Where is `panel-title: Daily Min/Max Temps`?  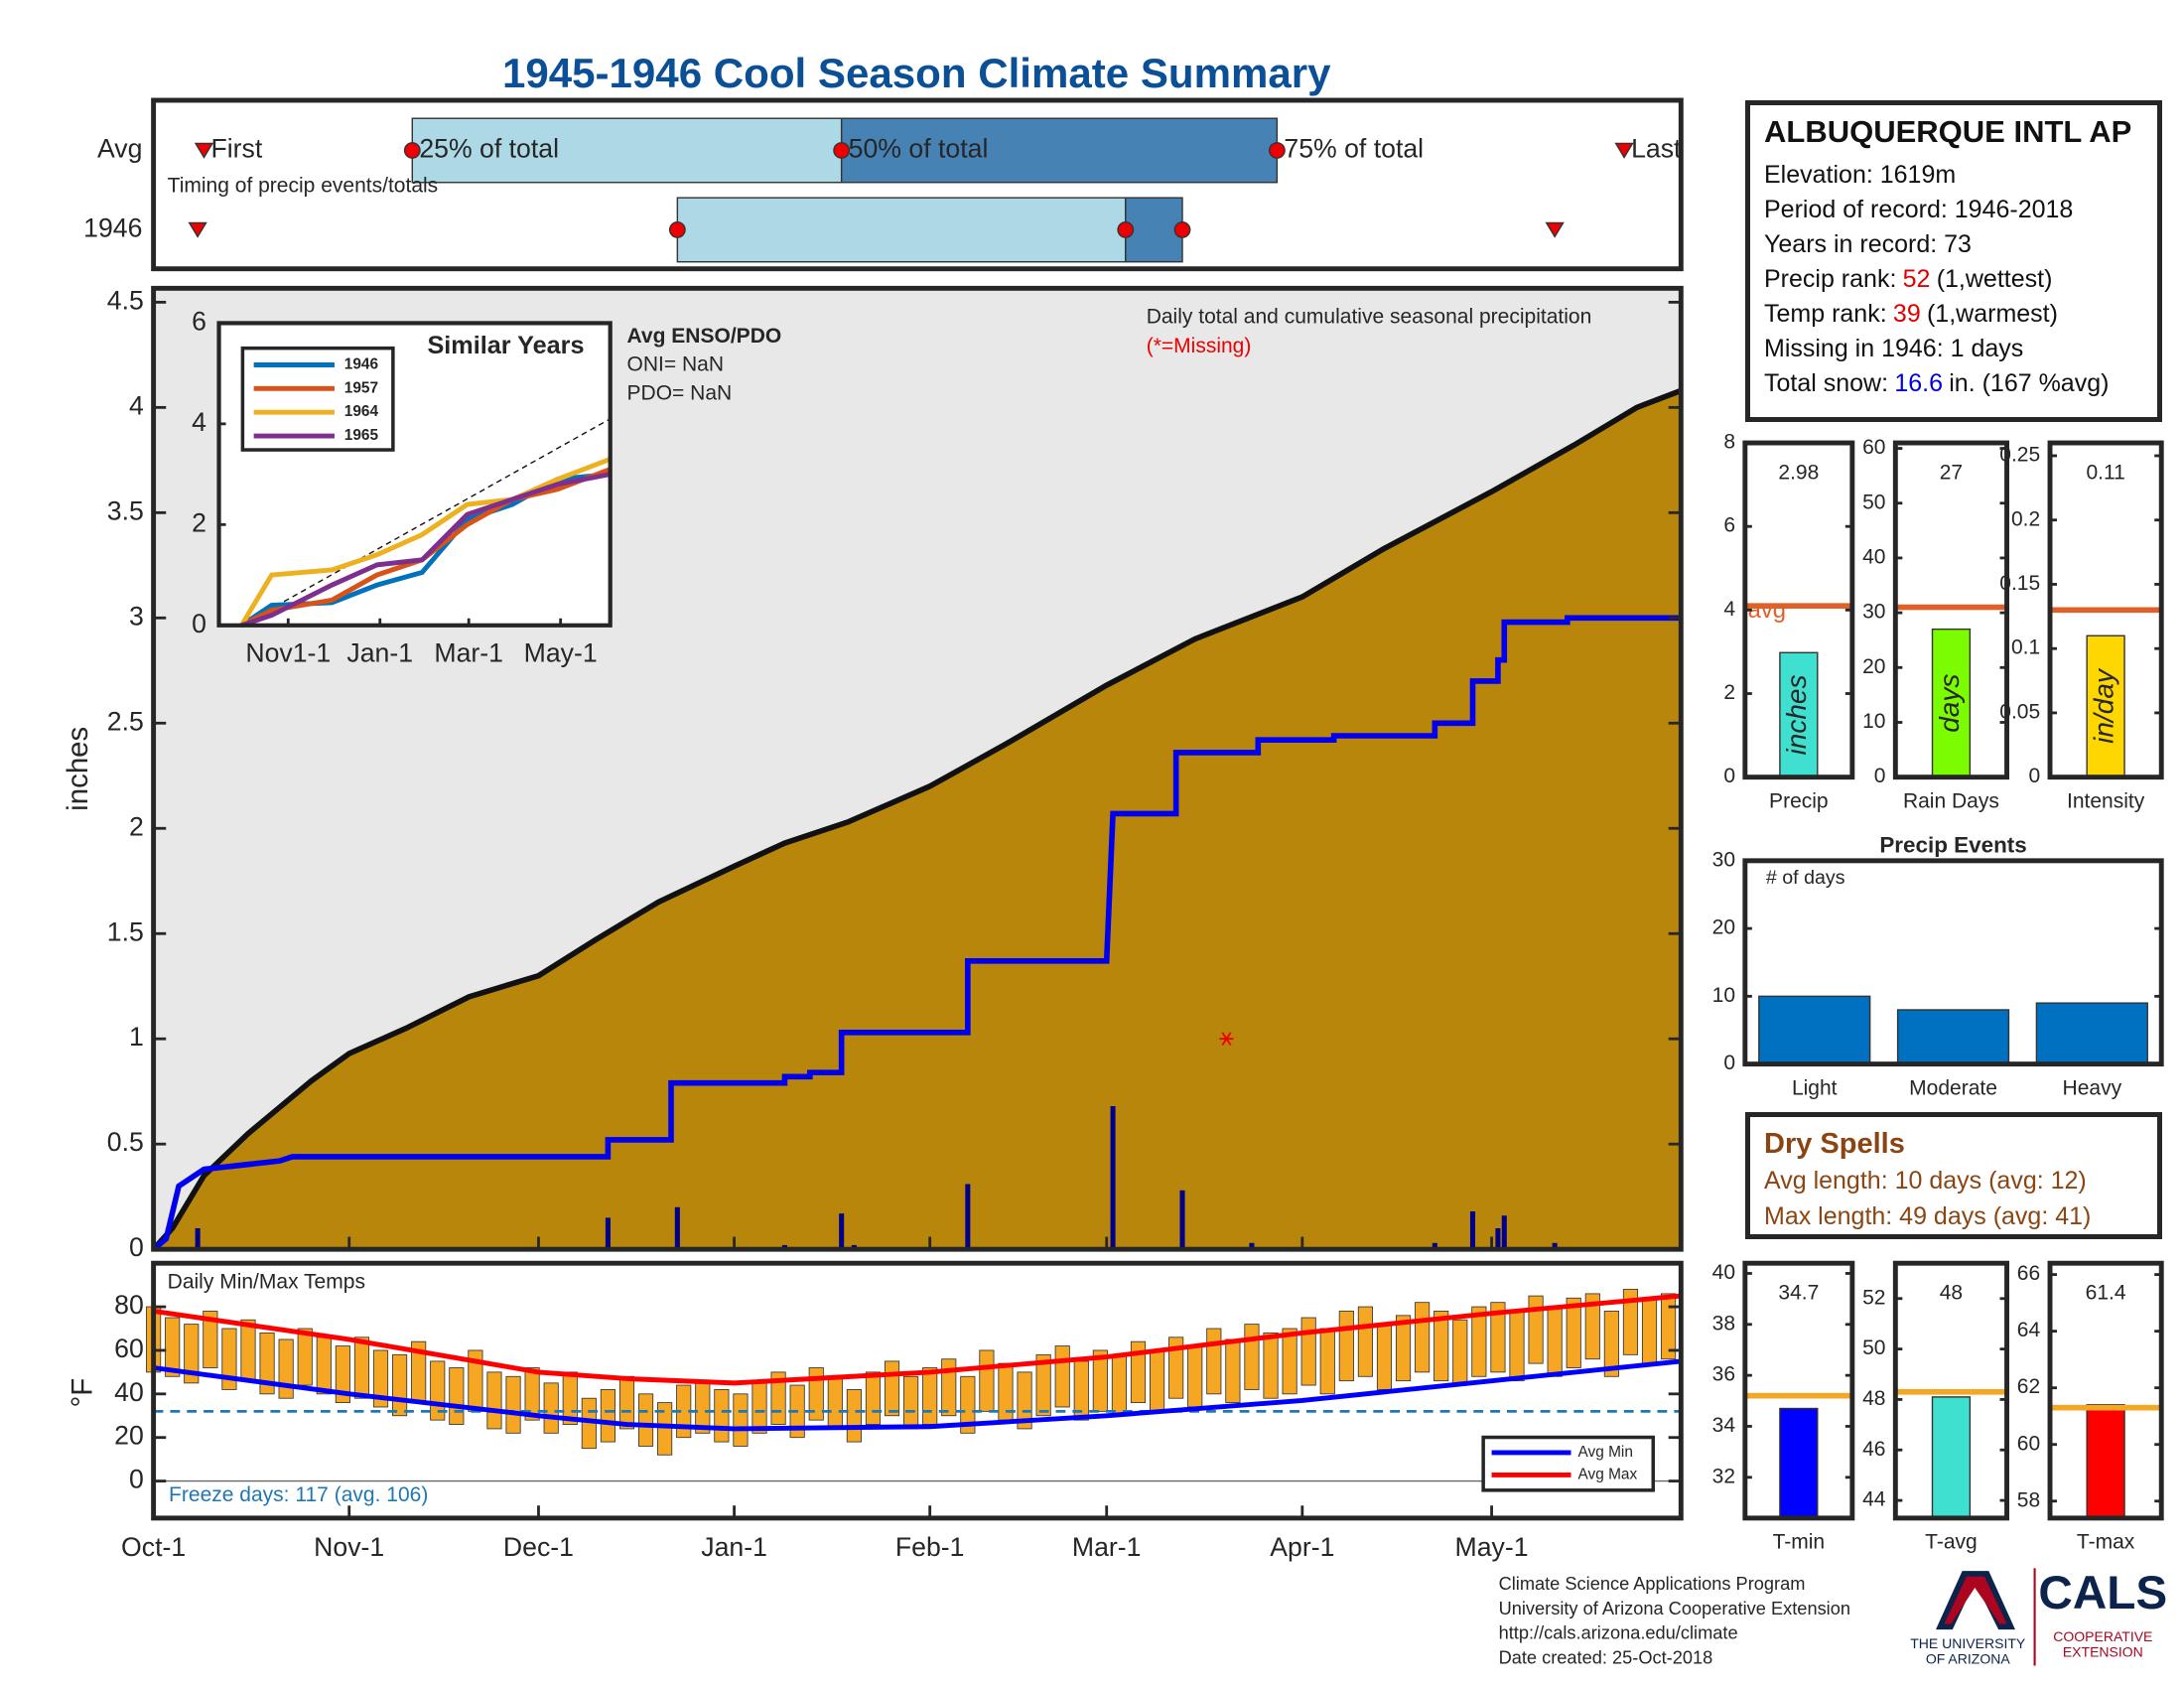
panel-title: Daily Min/Max Temps is located at coordinates (266, 1281).